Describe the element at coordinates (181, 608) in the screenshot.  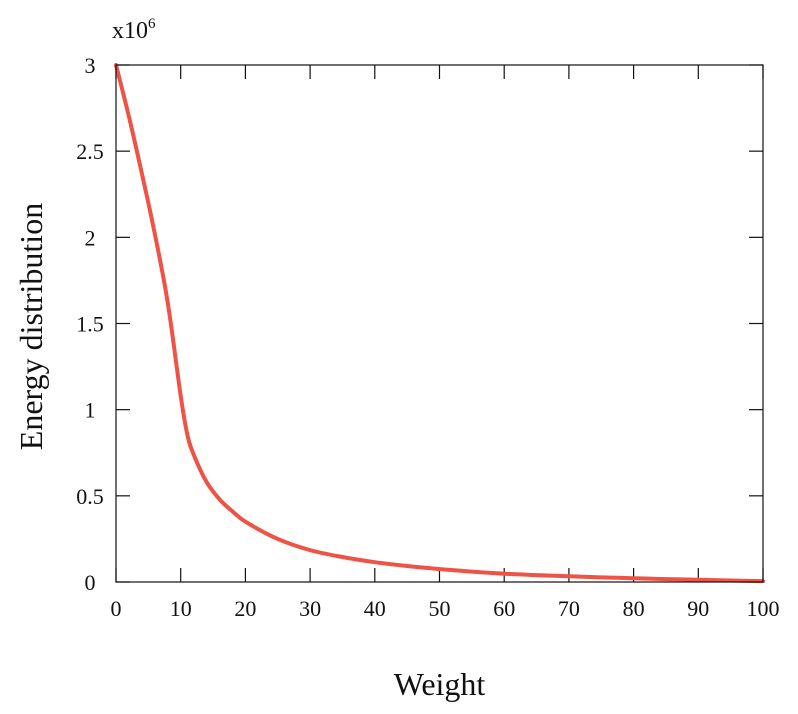
I see `x-tick-label: 10` at that location.